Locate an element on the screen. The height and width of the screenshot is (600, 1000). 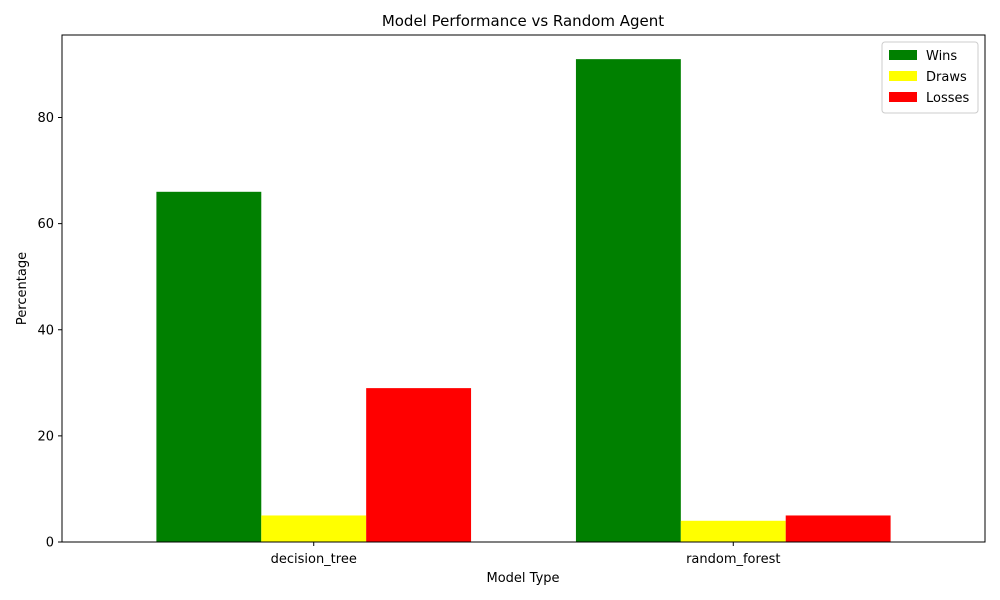
y-axis: 0 20 40 60 80 is located at coordinates (49, 331).